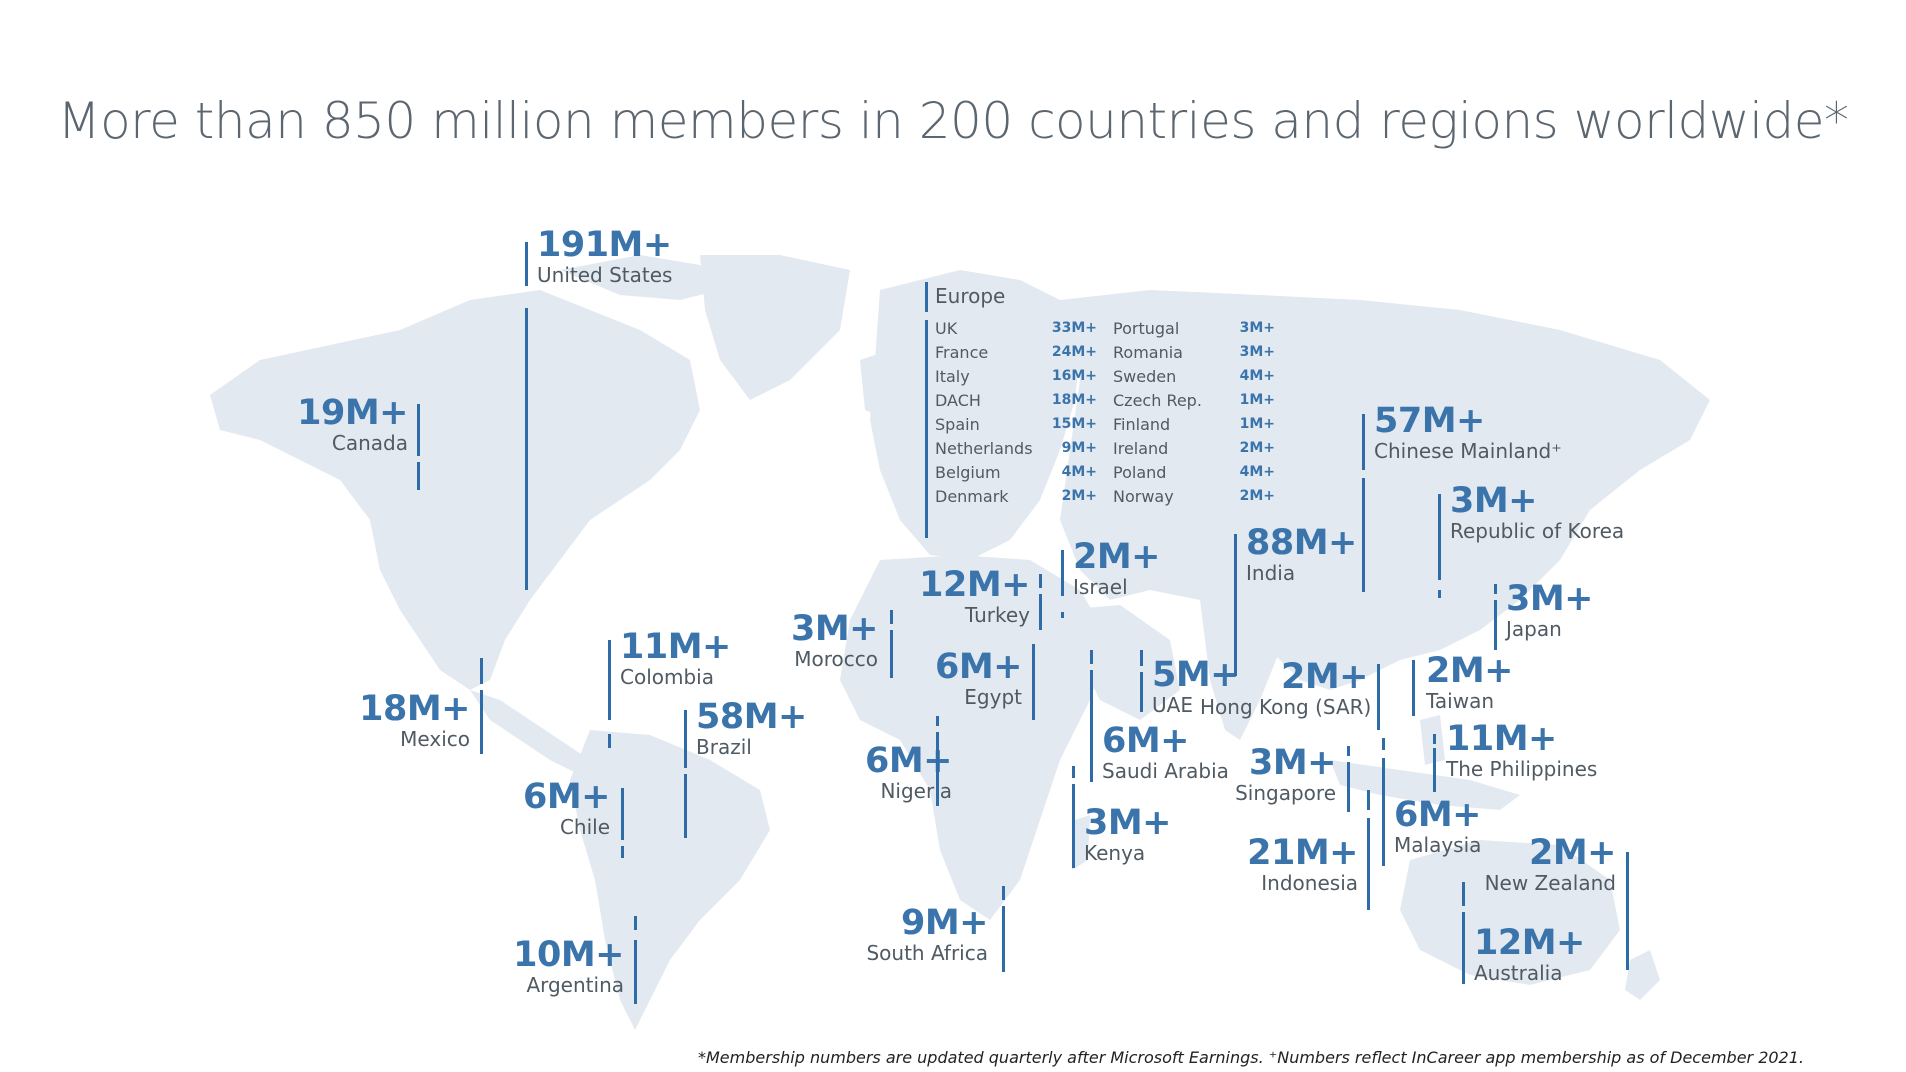 This screenshot has height=1072, width=1906. I want to click on label-malaysia: 6M+ Malaysia, so click(1438, 827).